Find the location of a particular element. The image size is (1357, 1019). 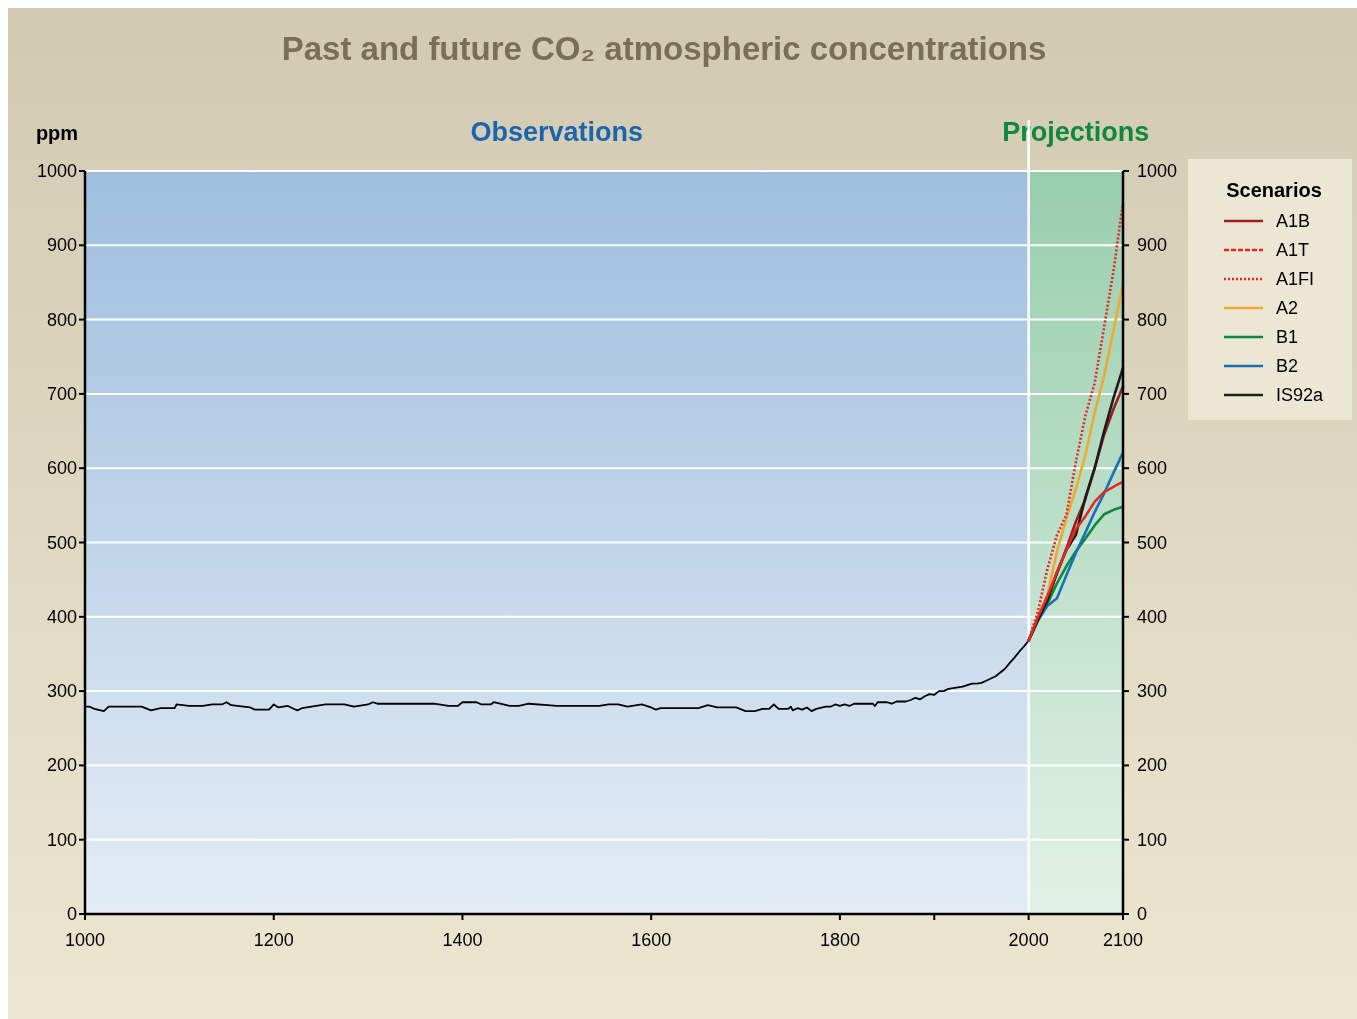

x-tick-label: 1400 is located at coordinates (462, 940).